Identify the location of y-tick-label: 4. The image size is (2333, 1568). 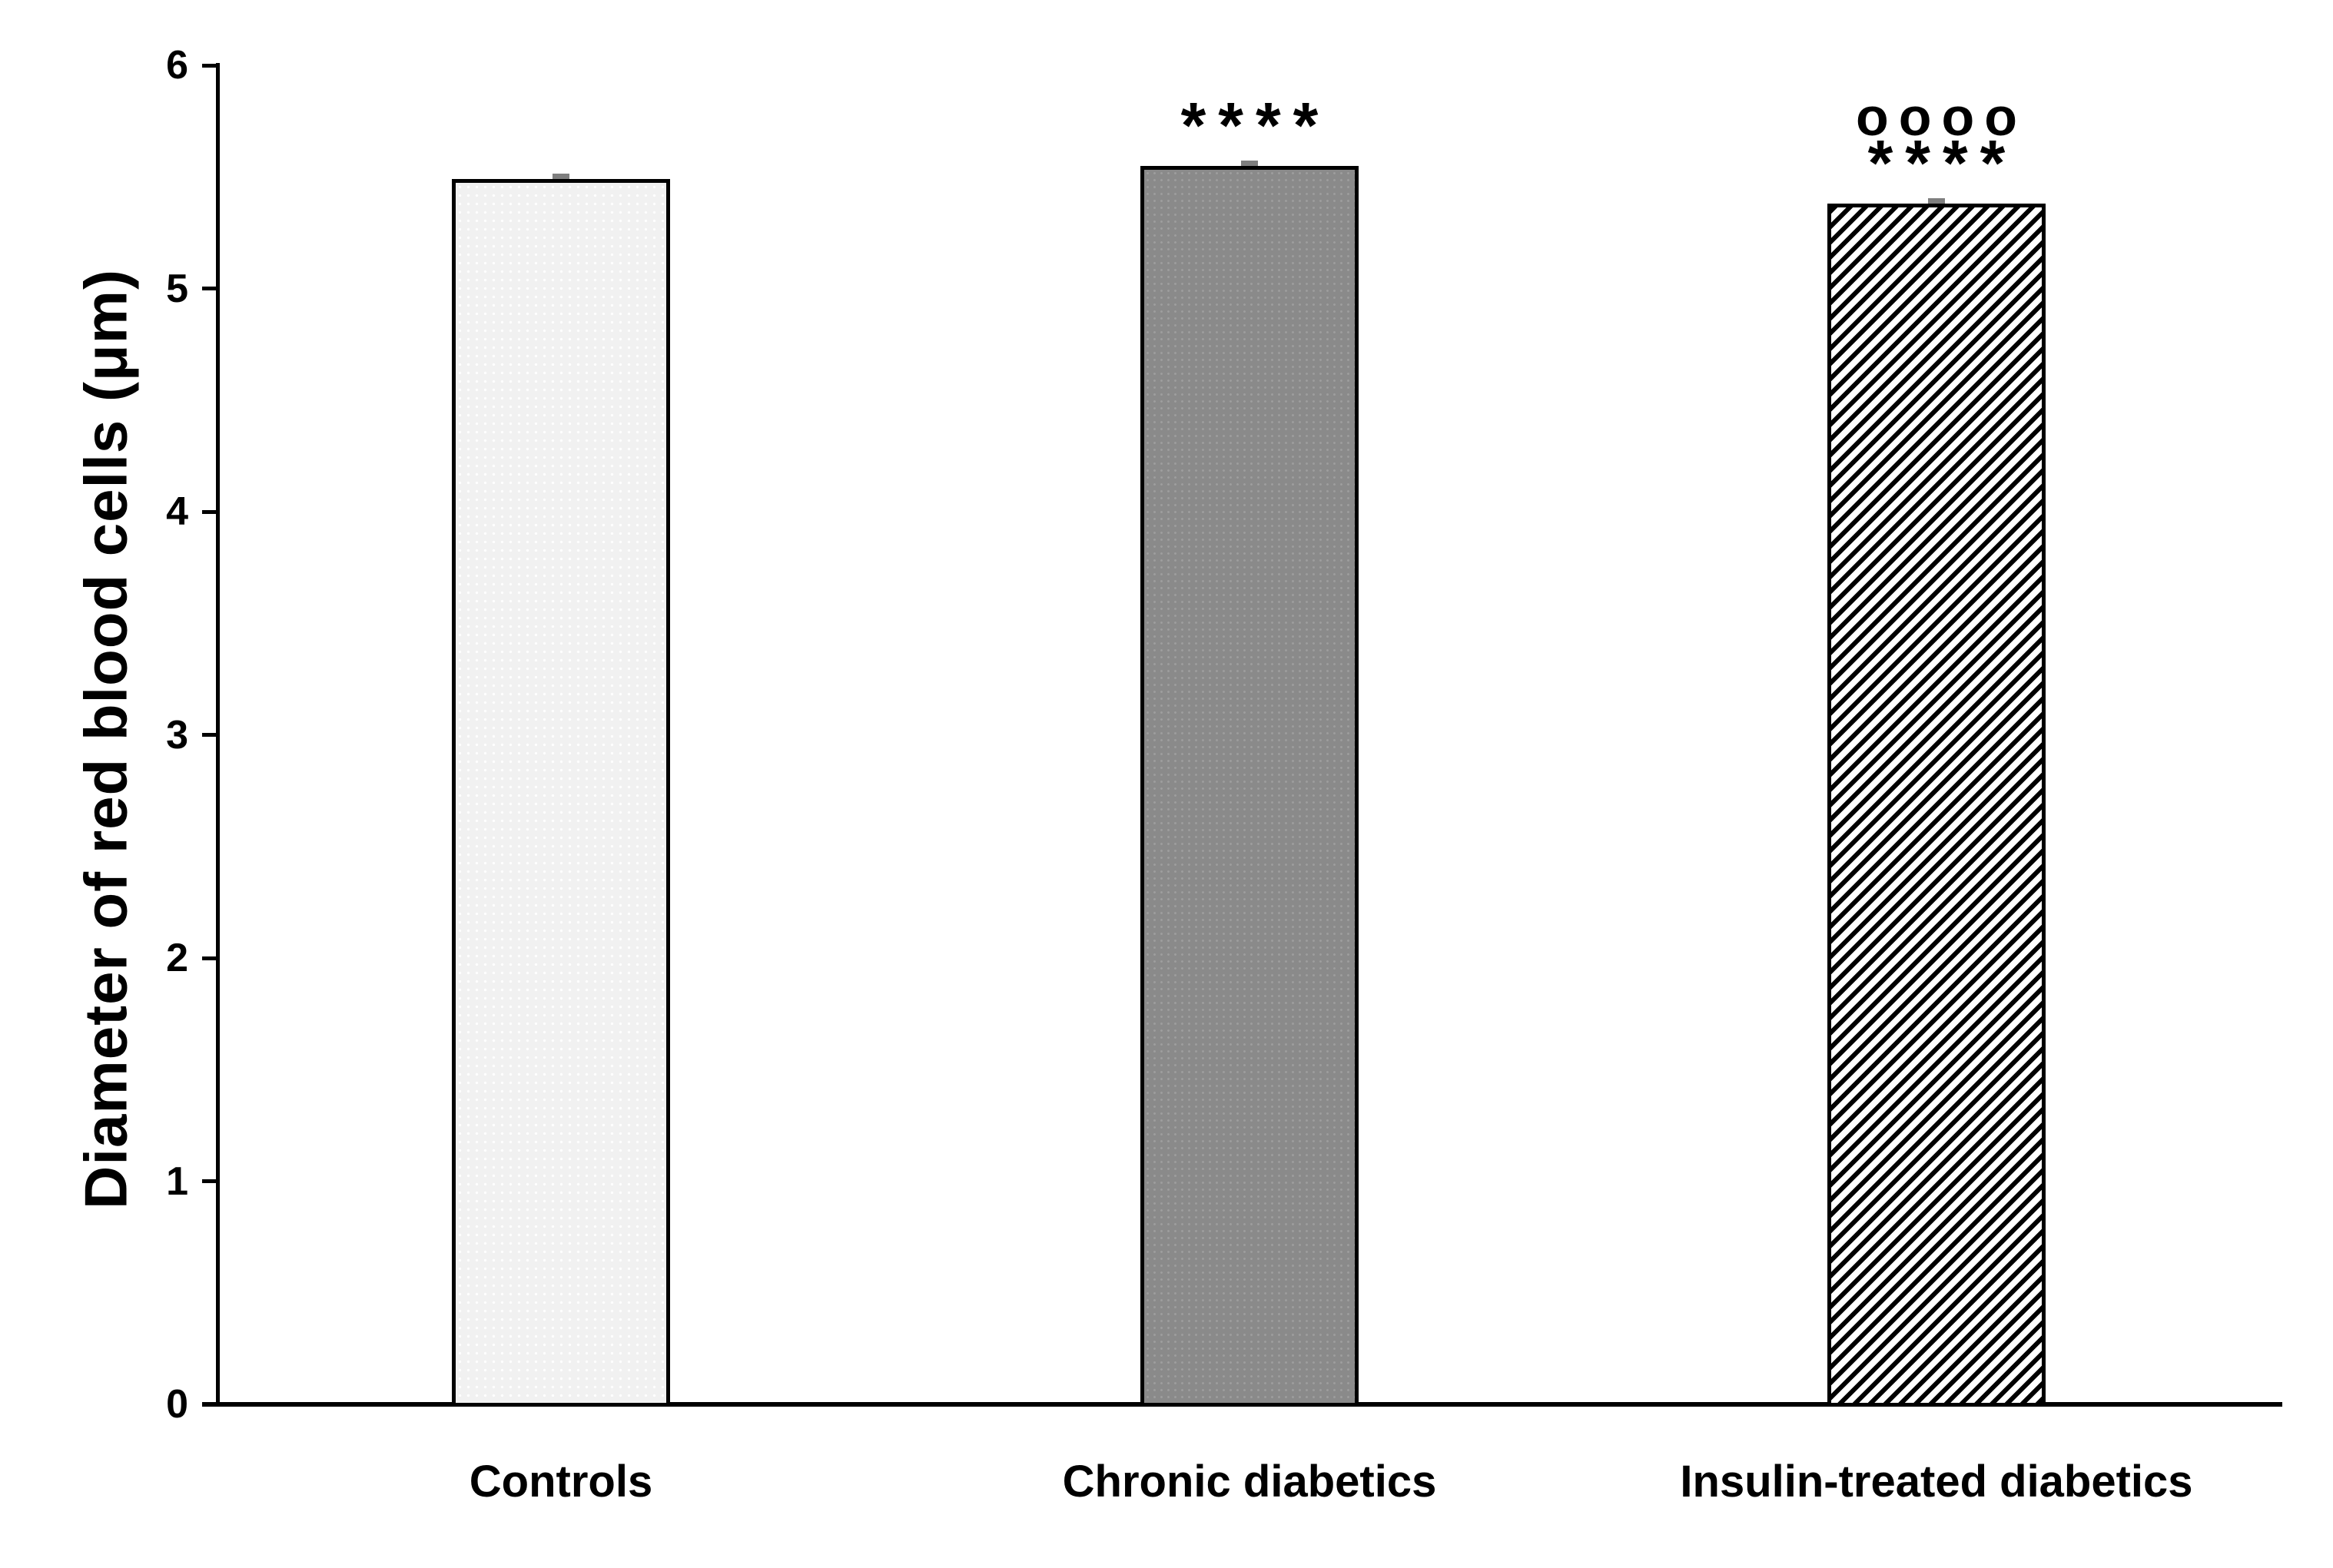
(177, 511).